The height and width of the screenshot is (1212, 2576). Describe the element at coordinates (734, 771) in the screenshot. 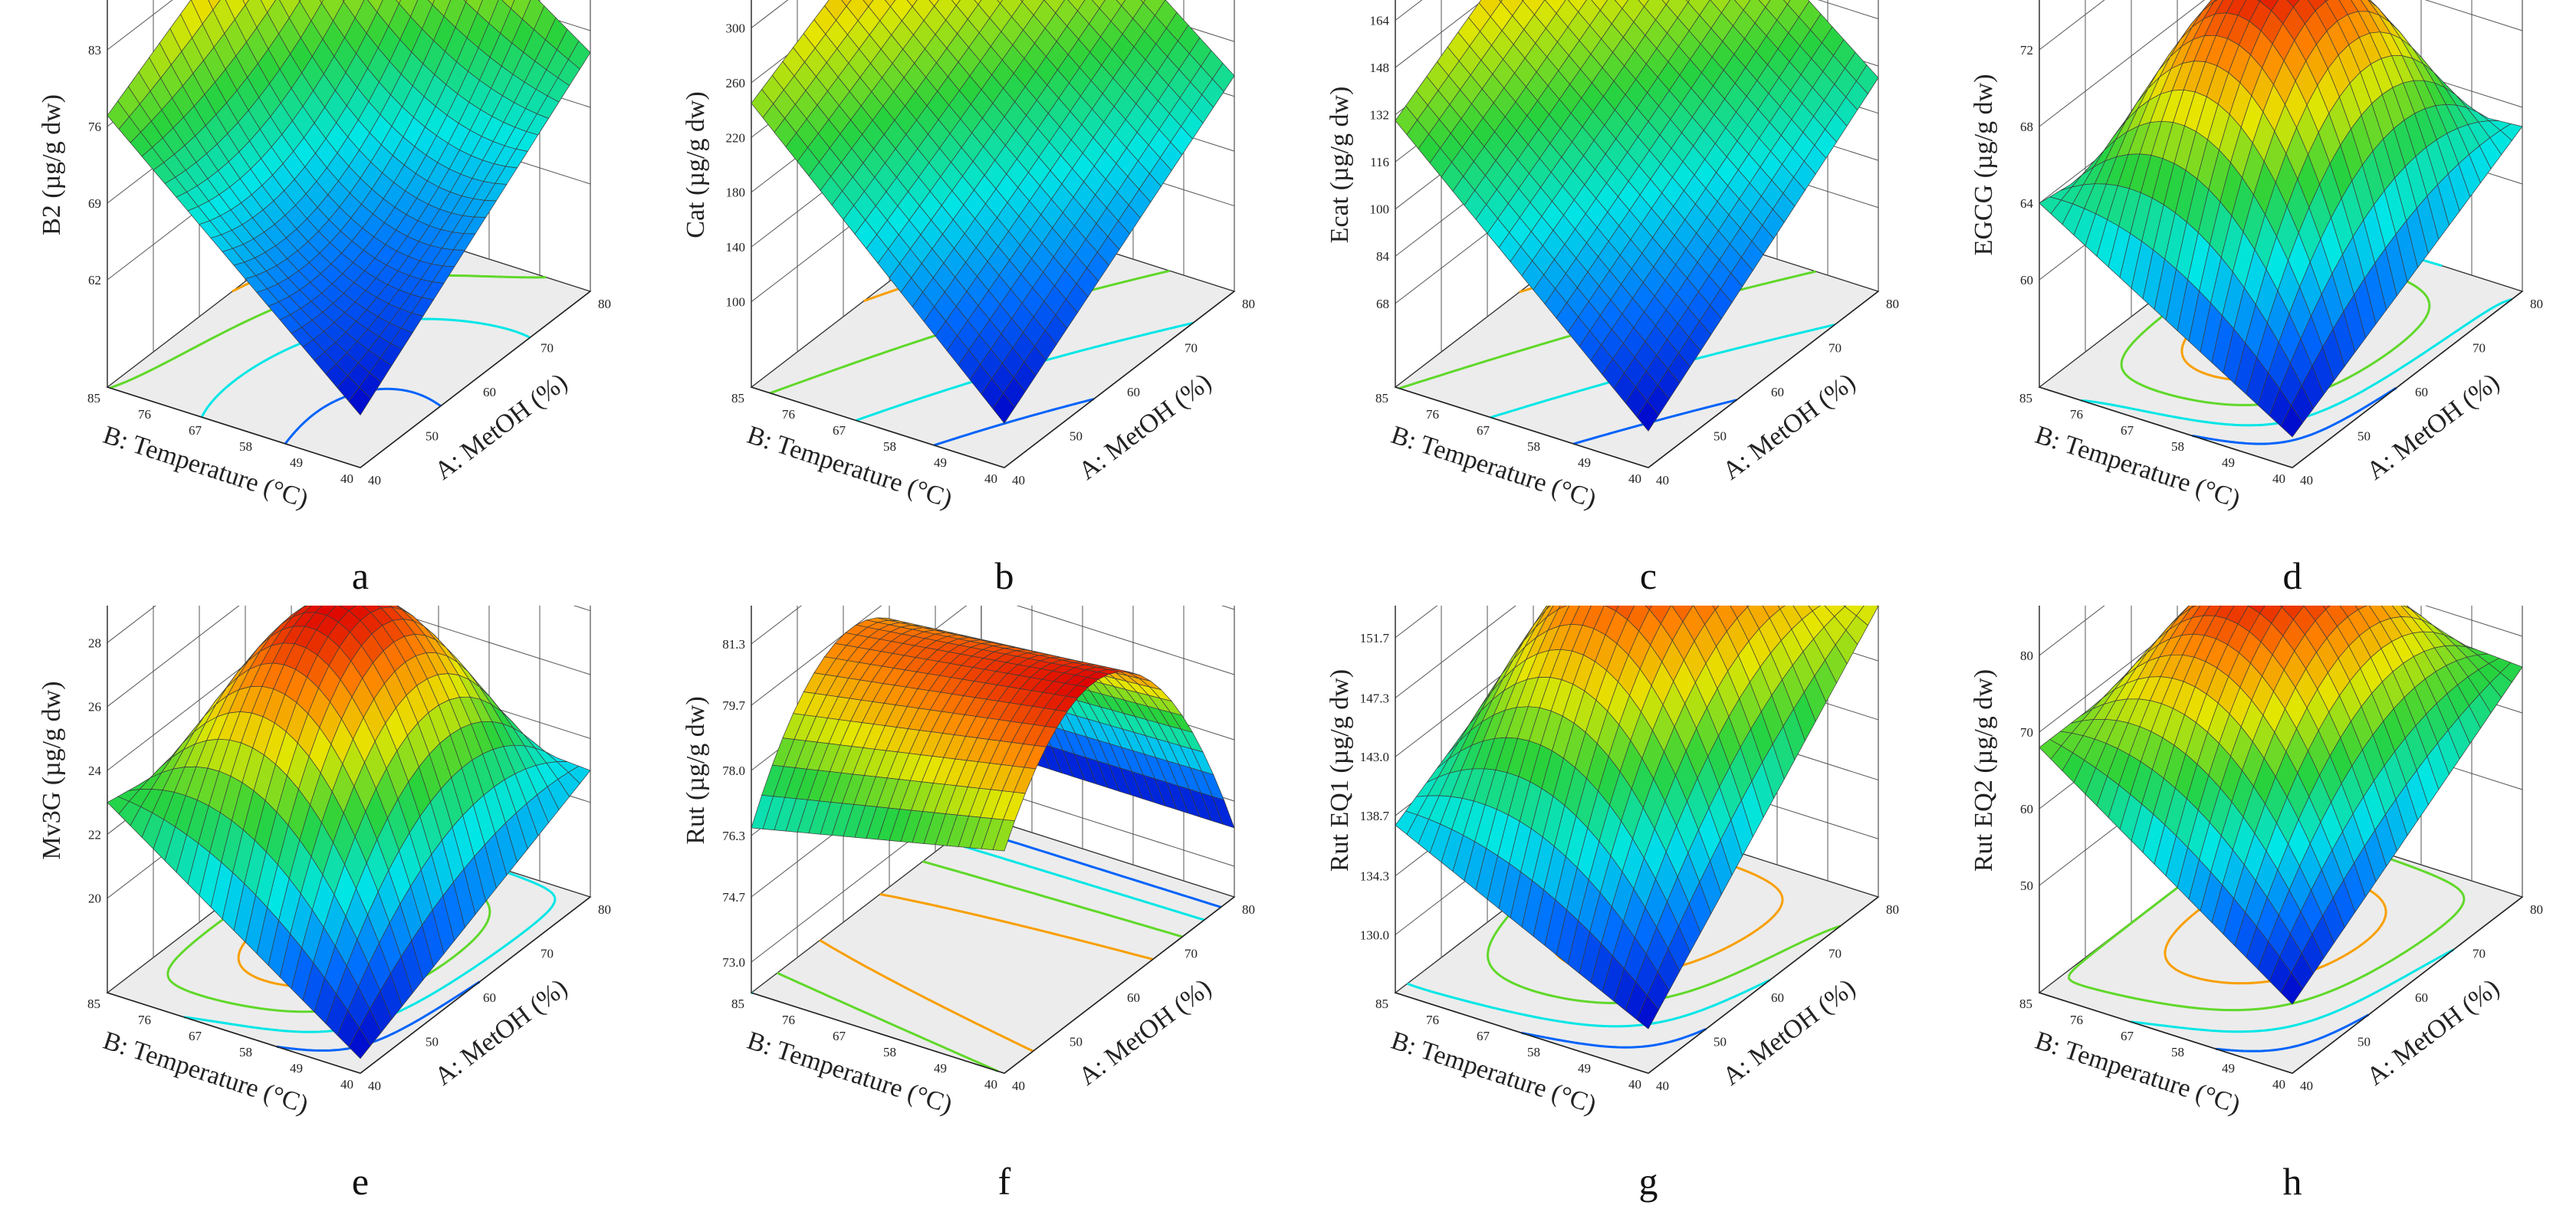

I see `z-tick-label: 78.0` at that location.